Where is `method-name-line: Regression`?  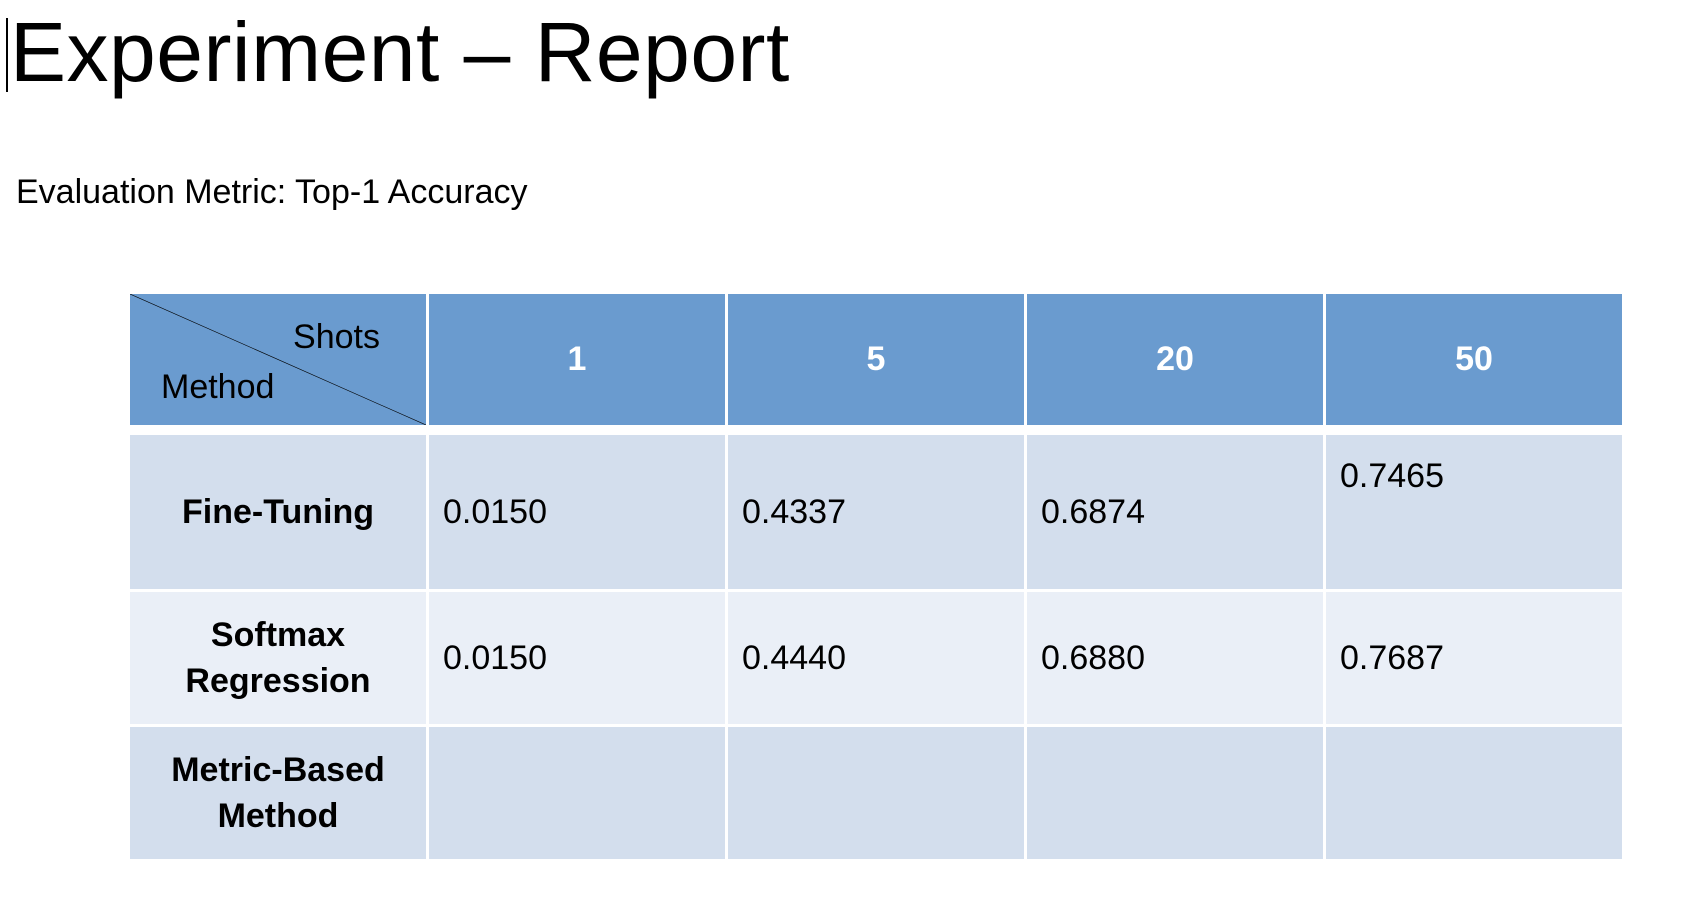 method-name-line: Regression is located at coordinates (278, 681).